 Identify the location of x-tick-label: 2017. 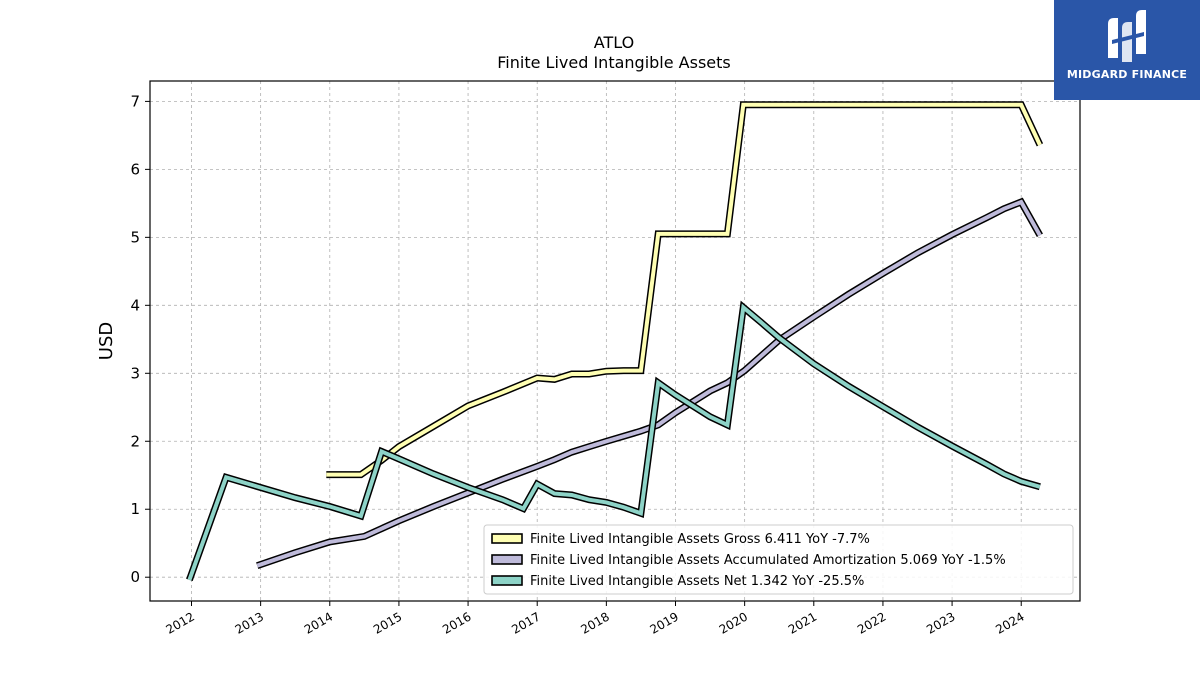
(525, 622).